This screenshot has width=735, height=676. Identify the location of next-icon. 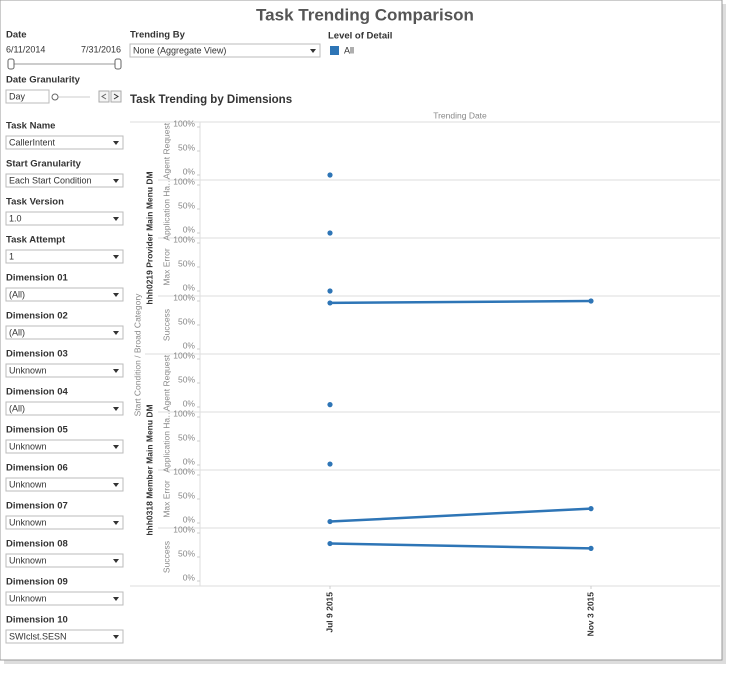
(116, 96).